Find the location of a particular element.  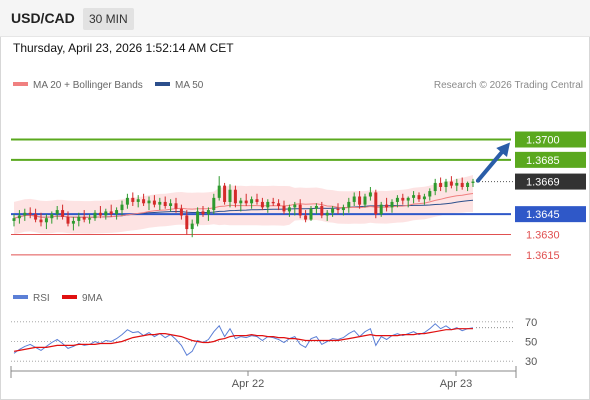

rsi-panel: 70 50 30 is located at coordinates (274, 342).